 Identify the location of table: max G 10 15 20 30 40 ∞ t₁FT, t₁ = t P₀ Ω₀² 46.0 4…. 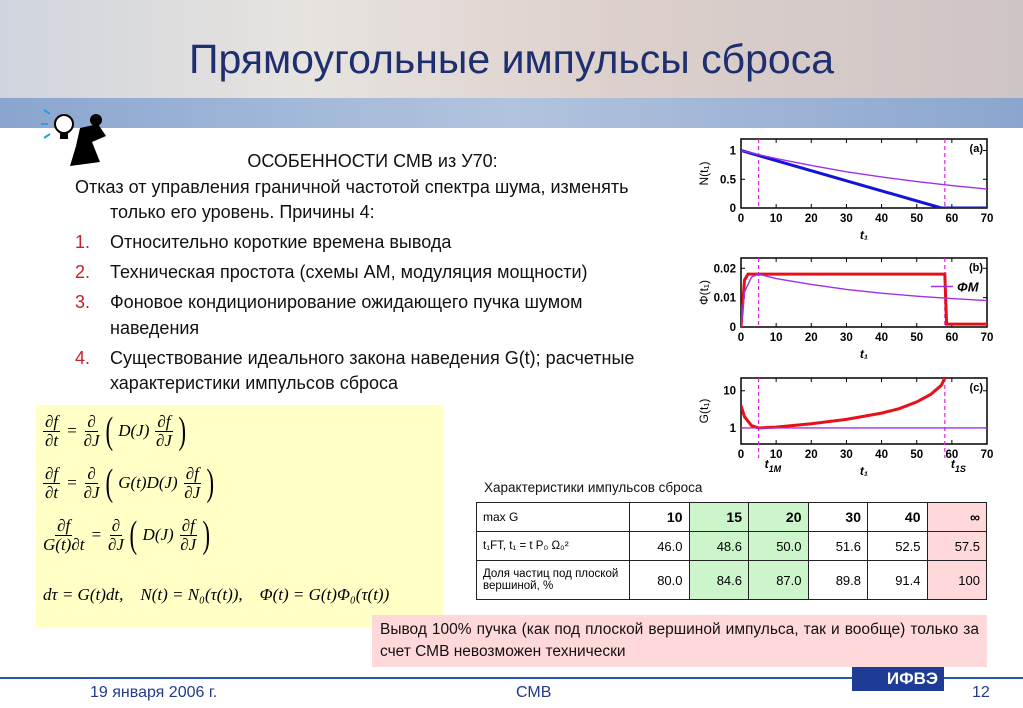
(731, 551).